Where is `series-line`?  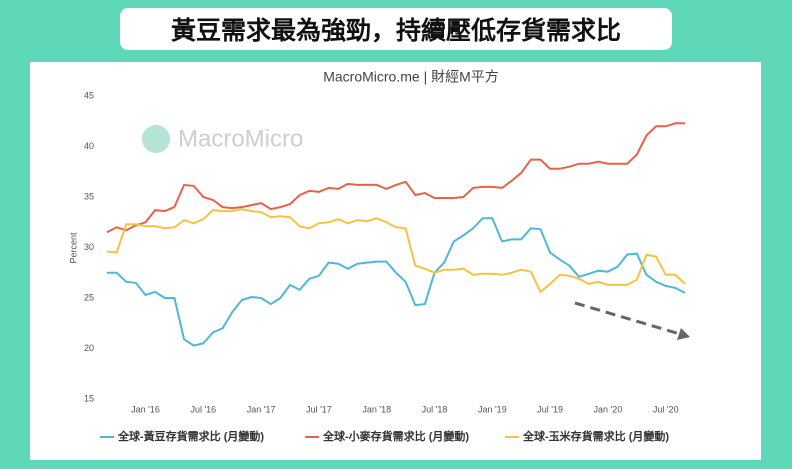 series-line is located at coordinates (396, 251).